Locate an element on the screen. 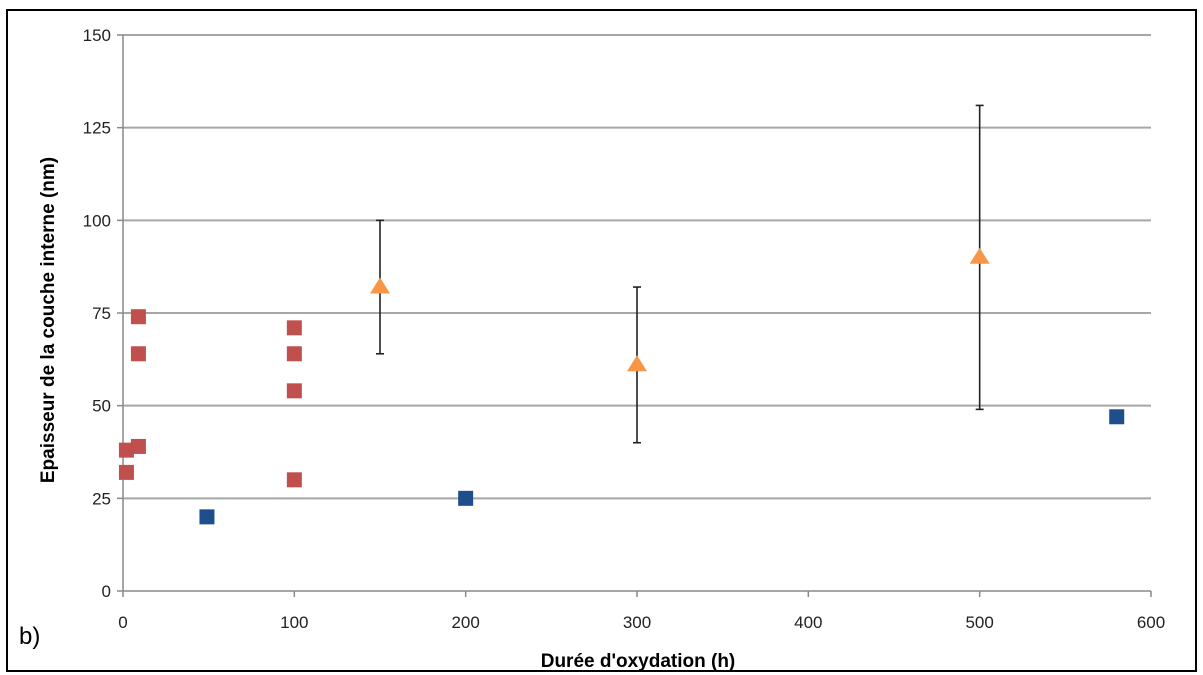  x-tick-label: 500 is located at coordinates (979, 622).